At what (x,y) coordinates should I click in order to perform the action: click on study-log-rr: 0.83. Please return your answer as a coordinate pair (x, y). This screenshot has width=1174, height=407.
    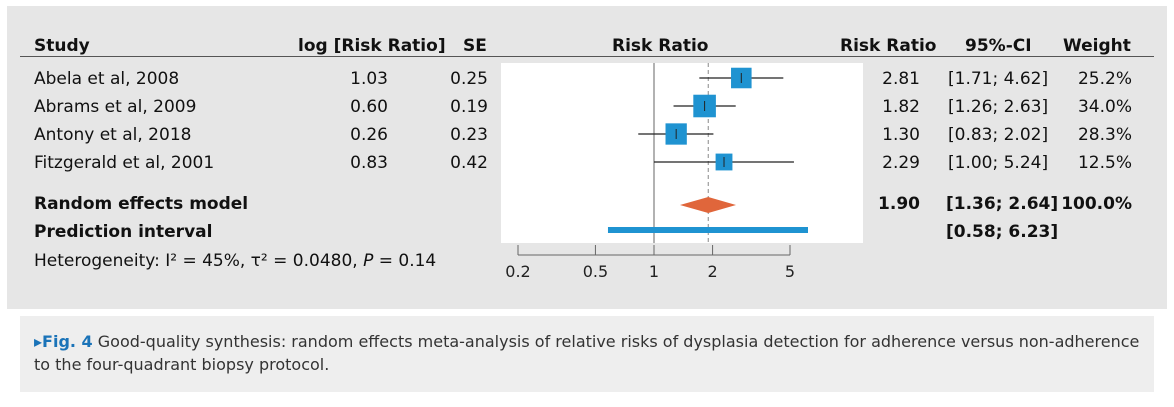
    Looking at the image, I should click on (369, 163).